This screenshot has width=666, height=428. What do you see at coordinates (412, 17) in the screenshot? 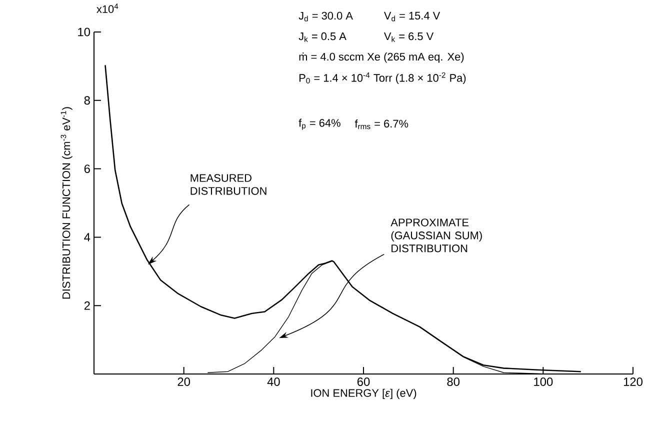
I see `text: V$_{d}$ = 15.4 V` at bounding box center [412, 17].